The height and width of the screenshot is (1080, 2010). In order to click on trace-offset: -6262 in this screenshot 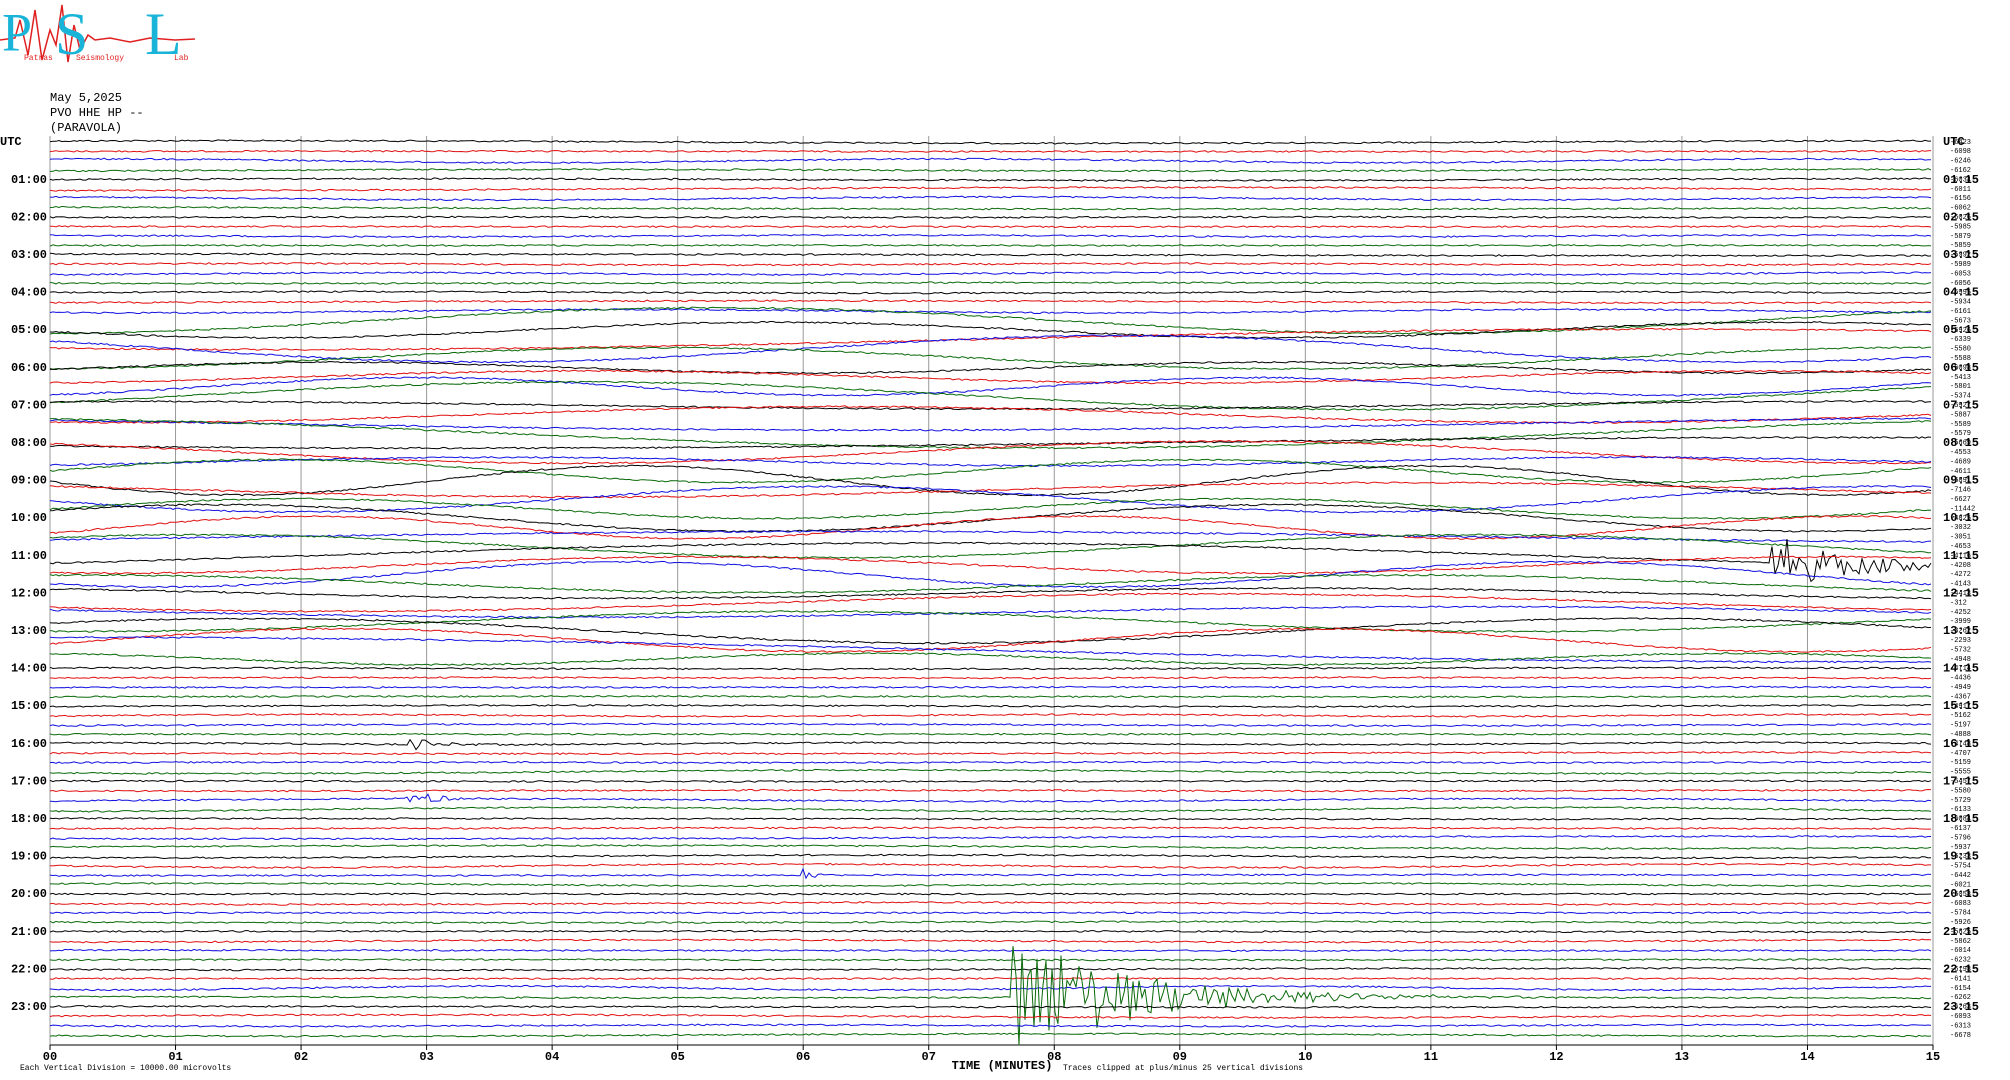, I will do `click(1960, 998)`.